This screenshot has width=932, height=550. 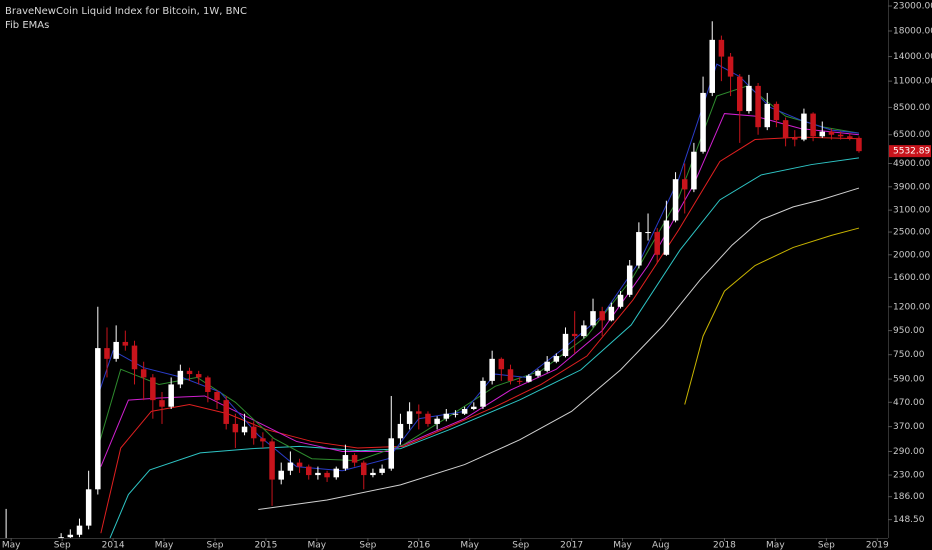 What do you see at coordinates (911, 307) in the screenshot?
I see `y-tick-label: 1200.00` at bounding box center [911, 307].